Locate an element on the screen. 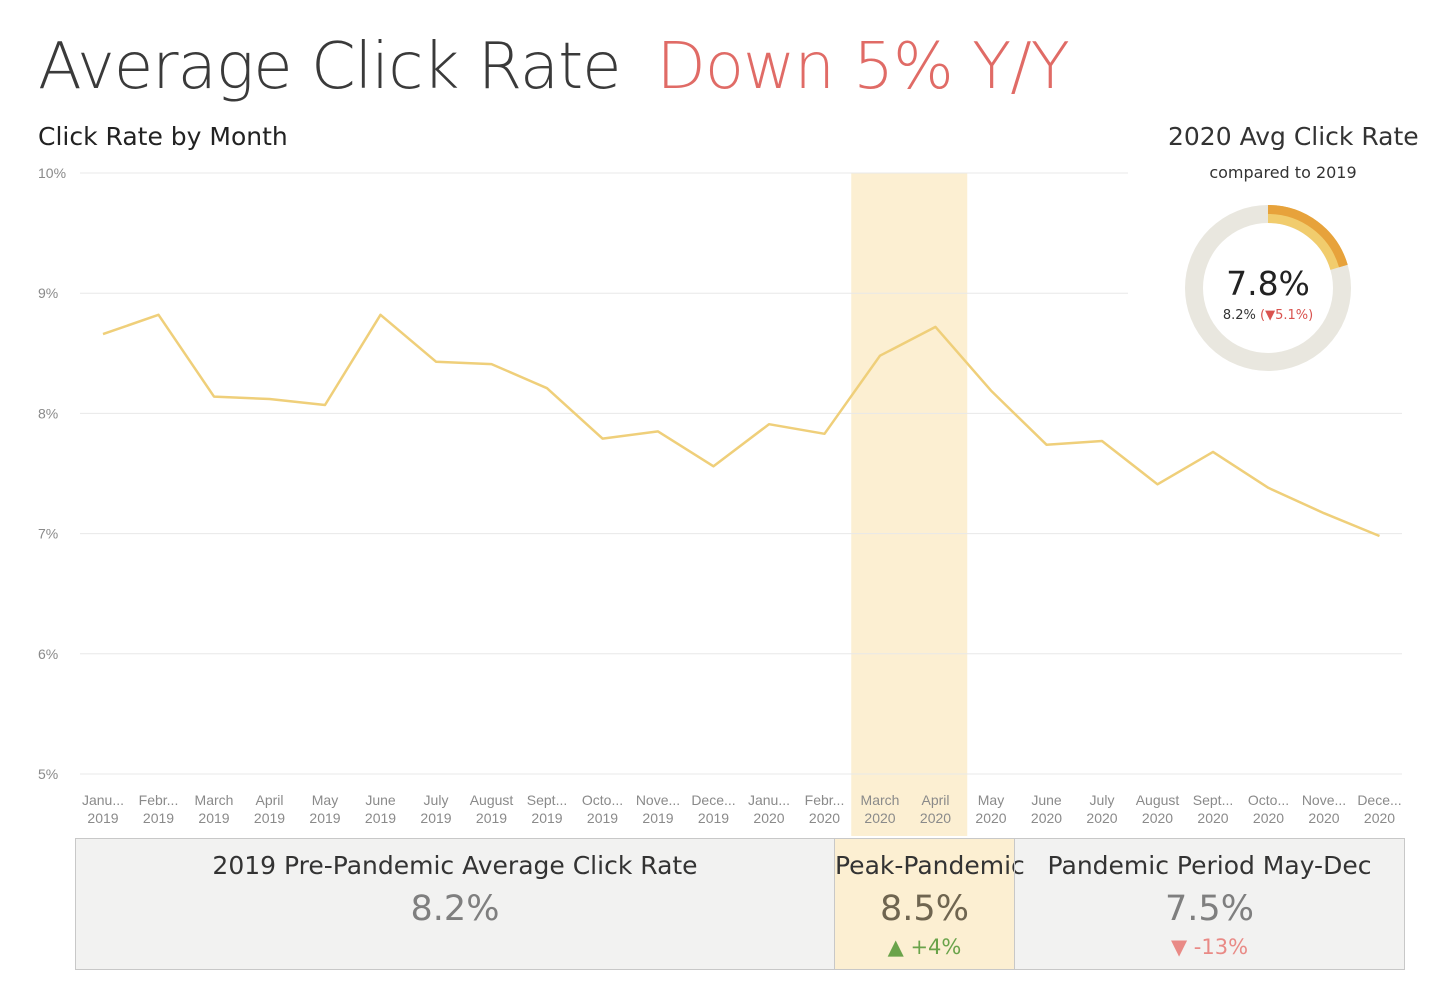  kpi-card-value: 8.2% is located at coordinates (455, 909).